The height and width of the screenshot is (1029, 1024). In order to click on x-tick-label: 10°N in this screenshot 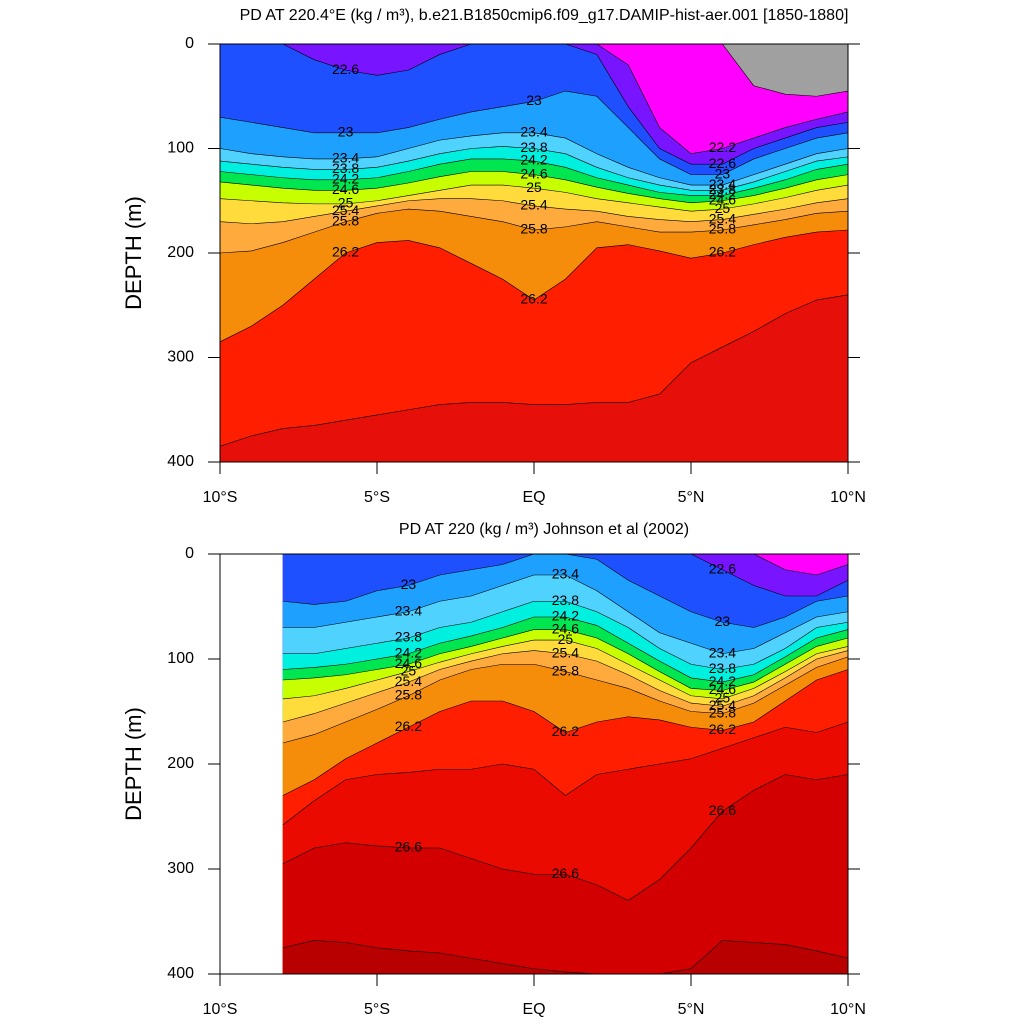, I will do `click(848, 497)`.